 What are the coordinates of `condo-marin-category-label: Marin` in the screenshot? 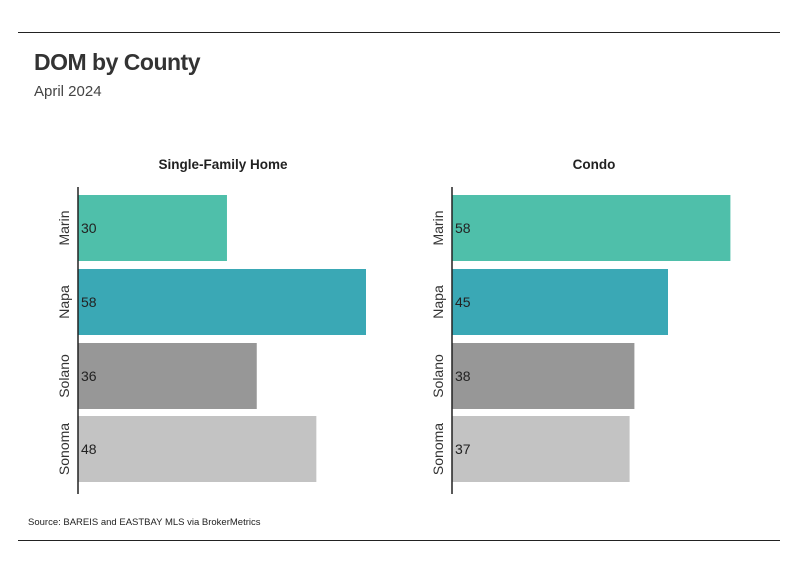 It's located at (438, 227).